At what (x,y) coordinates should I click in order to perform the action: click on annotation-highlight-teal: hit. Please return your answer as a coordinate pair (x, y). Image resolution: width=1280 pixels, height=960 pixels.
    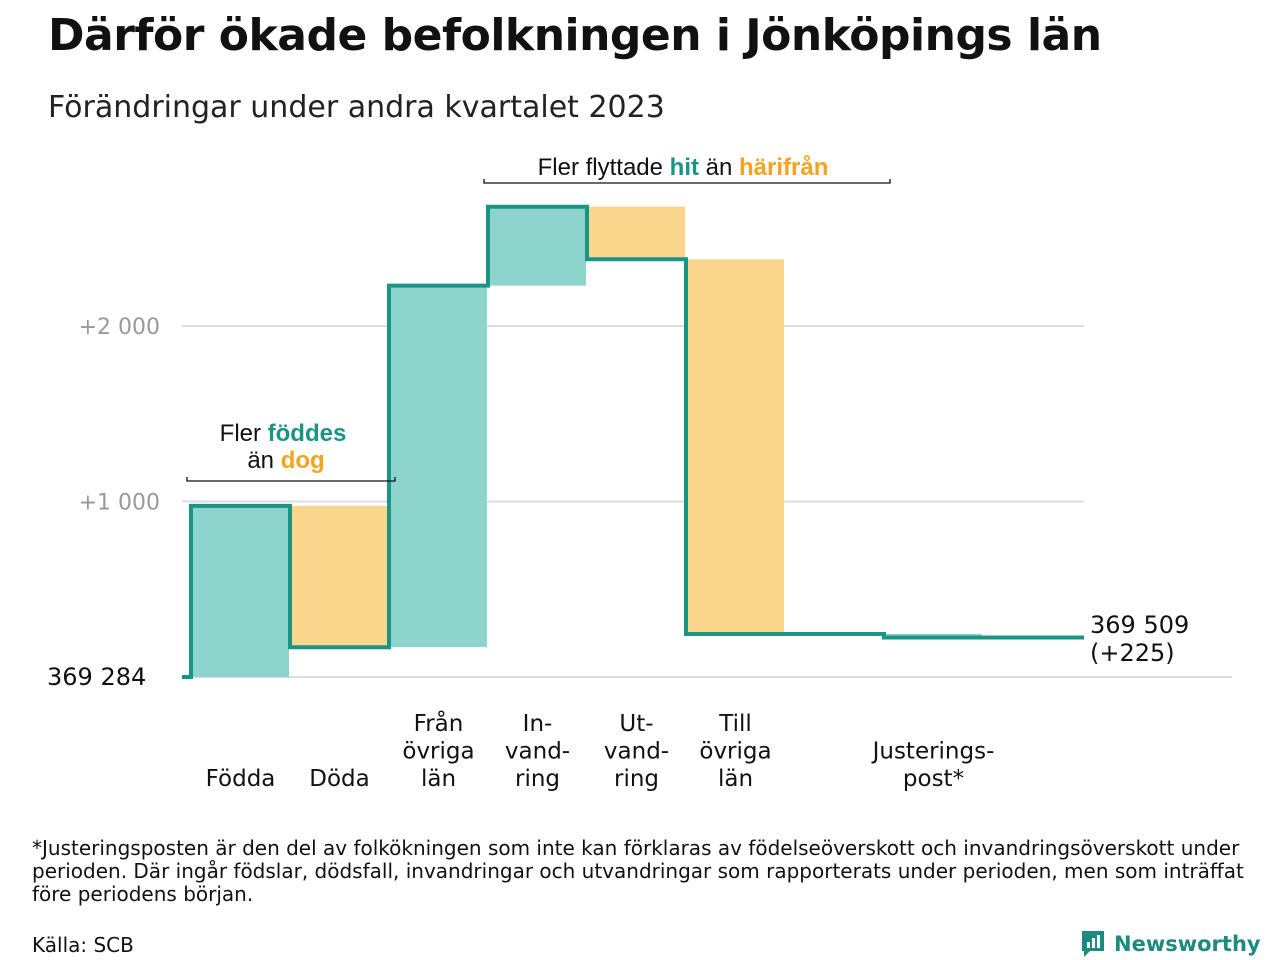
    Looking at the image, I should click on (684, 167).